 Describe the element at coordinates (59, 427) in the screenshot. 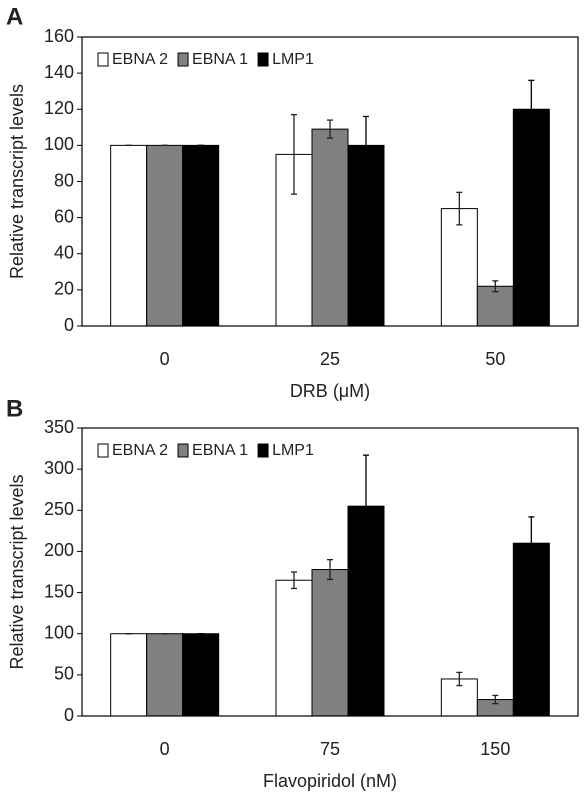

I see `y-tick-label: 350` at that location.